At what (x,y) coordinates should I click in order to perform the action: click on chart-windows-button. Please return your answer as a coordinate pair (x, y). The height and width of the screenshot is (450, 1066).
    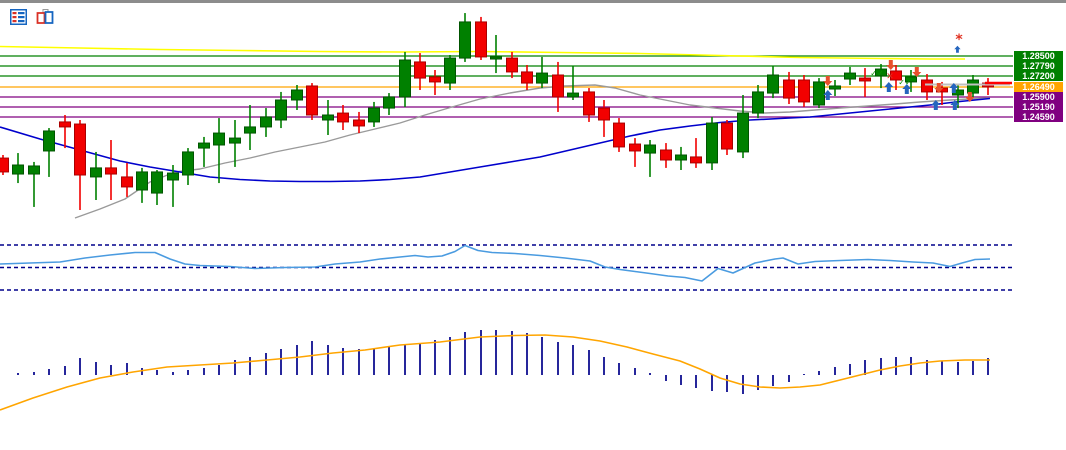
    Looking at the image, I should click on (45, 17).